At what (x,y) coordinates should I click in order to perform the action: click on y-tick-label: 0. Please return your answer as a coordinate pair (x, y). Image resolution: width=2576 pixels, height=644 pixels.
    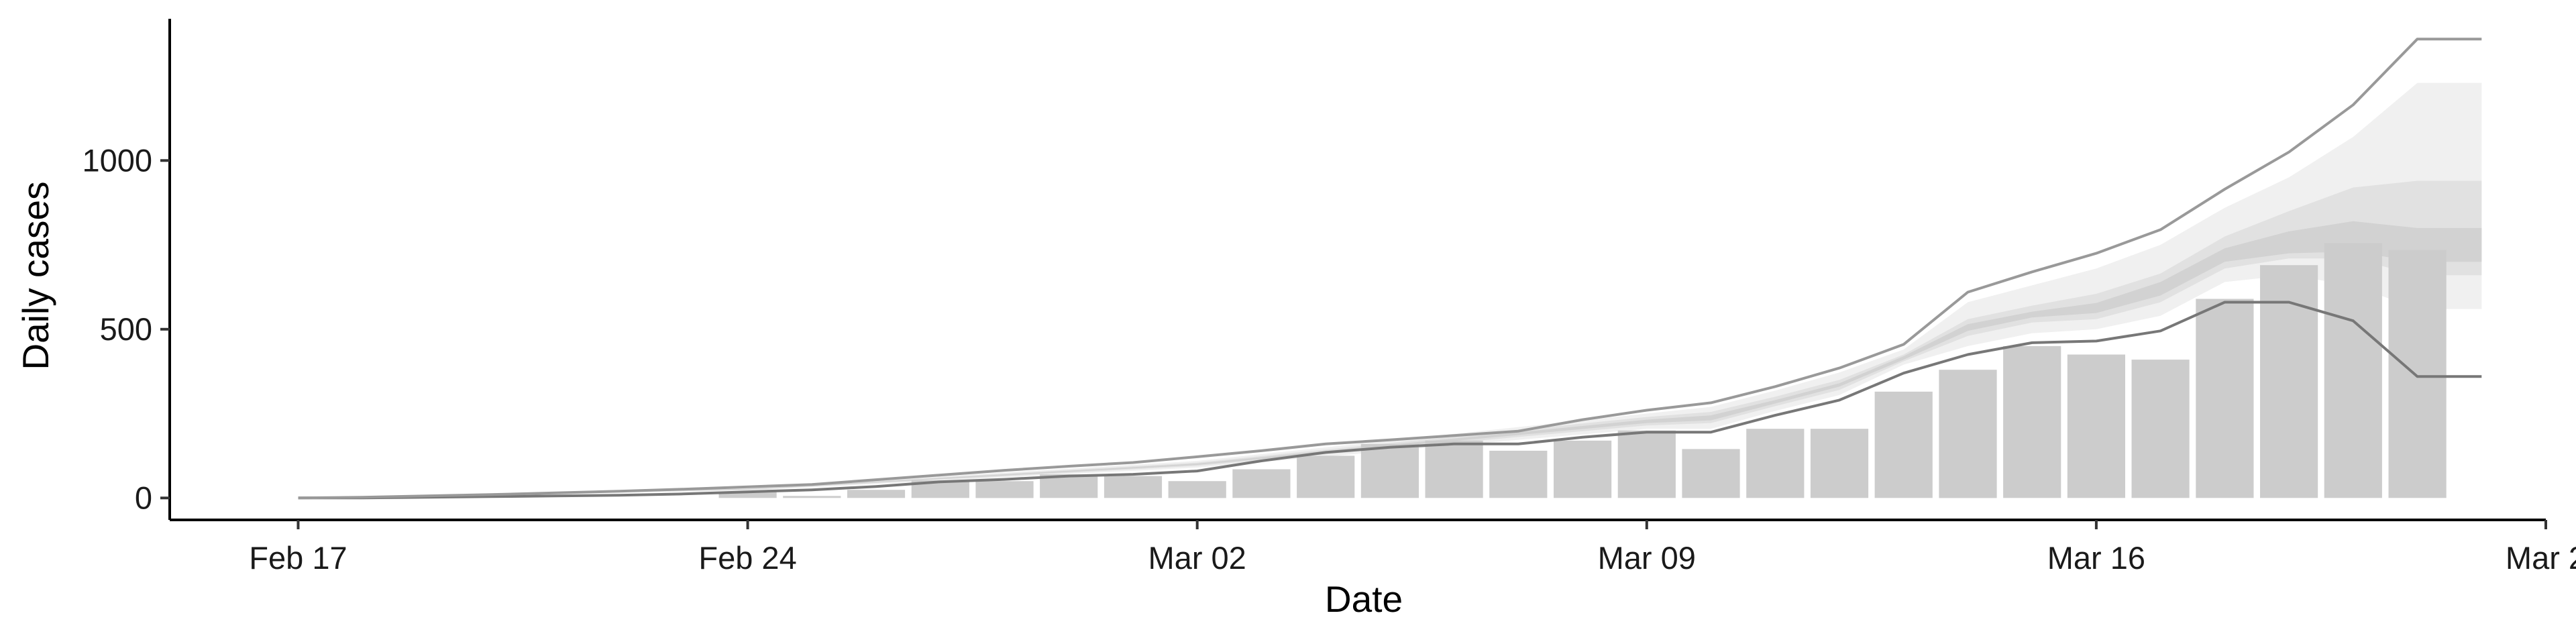
    Looking at the image, I should click on (143, 497).